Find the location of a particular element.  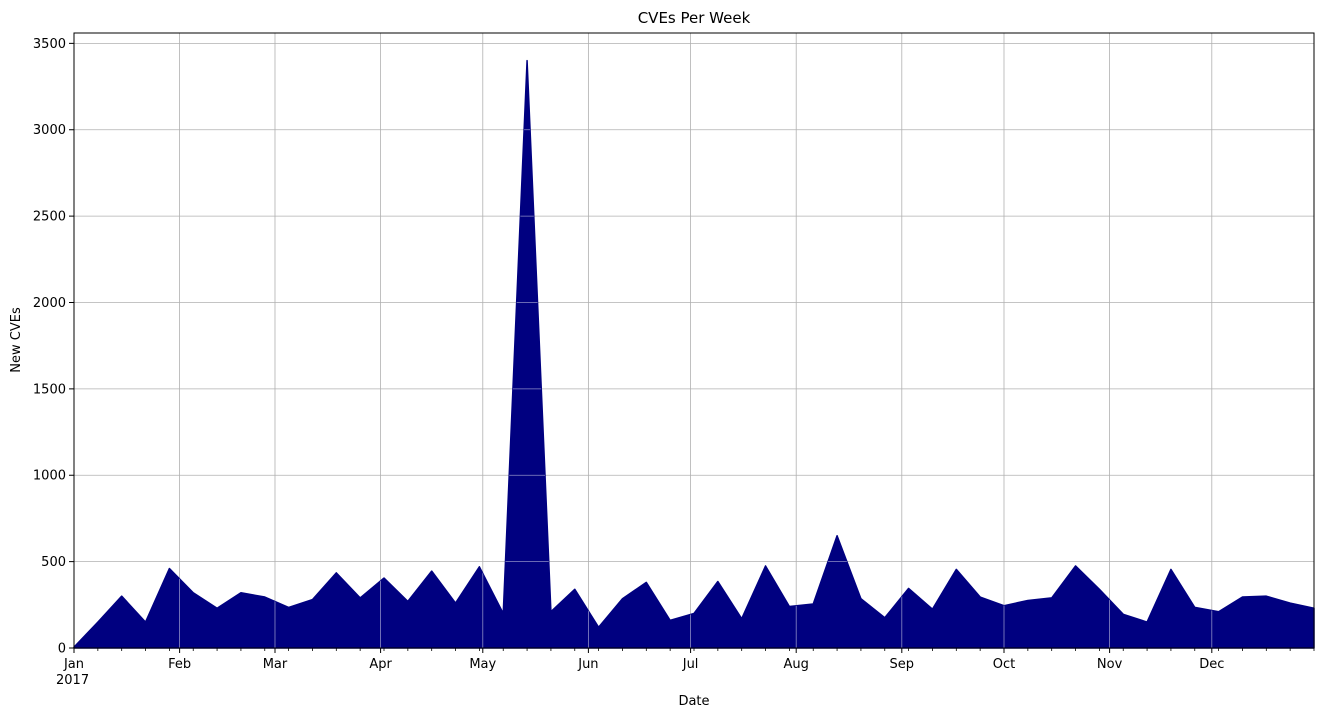

y-tick-label: 2000 is located at coordinates (49, 303).